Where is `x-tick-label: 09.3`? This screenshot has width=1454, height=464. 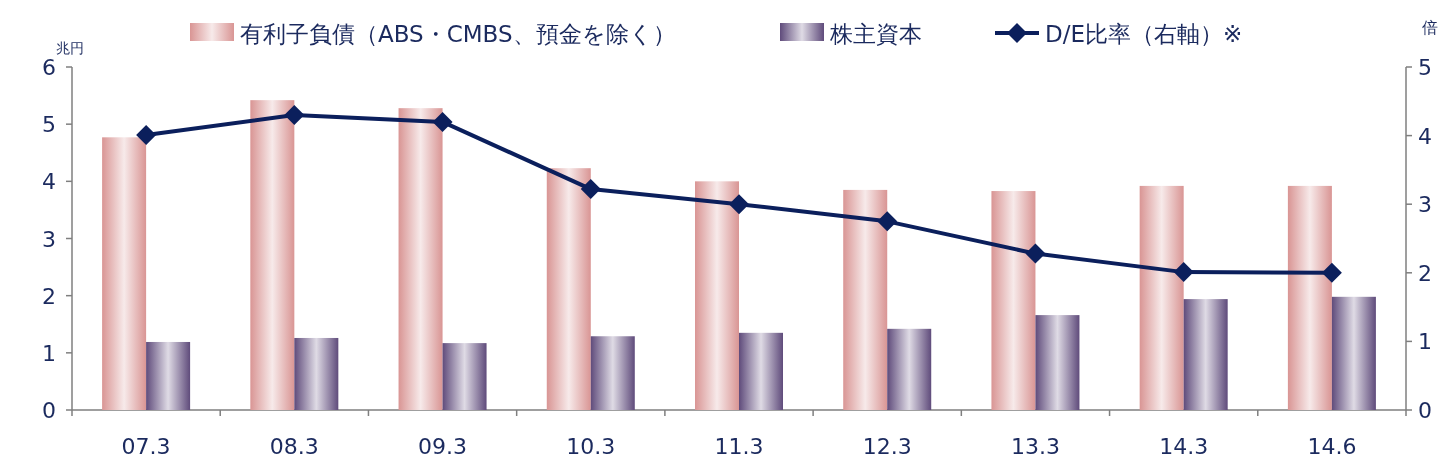 x-tick-label: 09.3 is located at coordinates (443, 446).